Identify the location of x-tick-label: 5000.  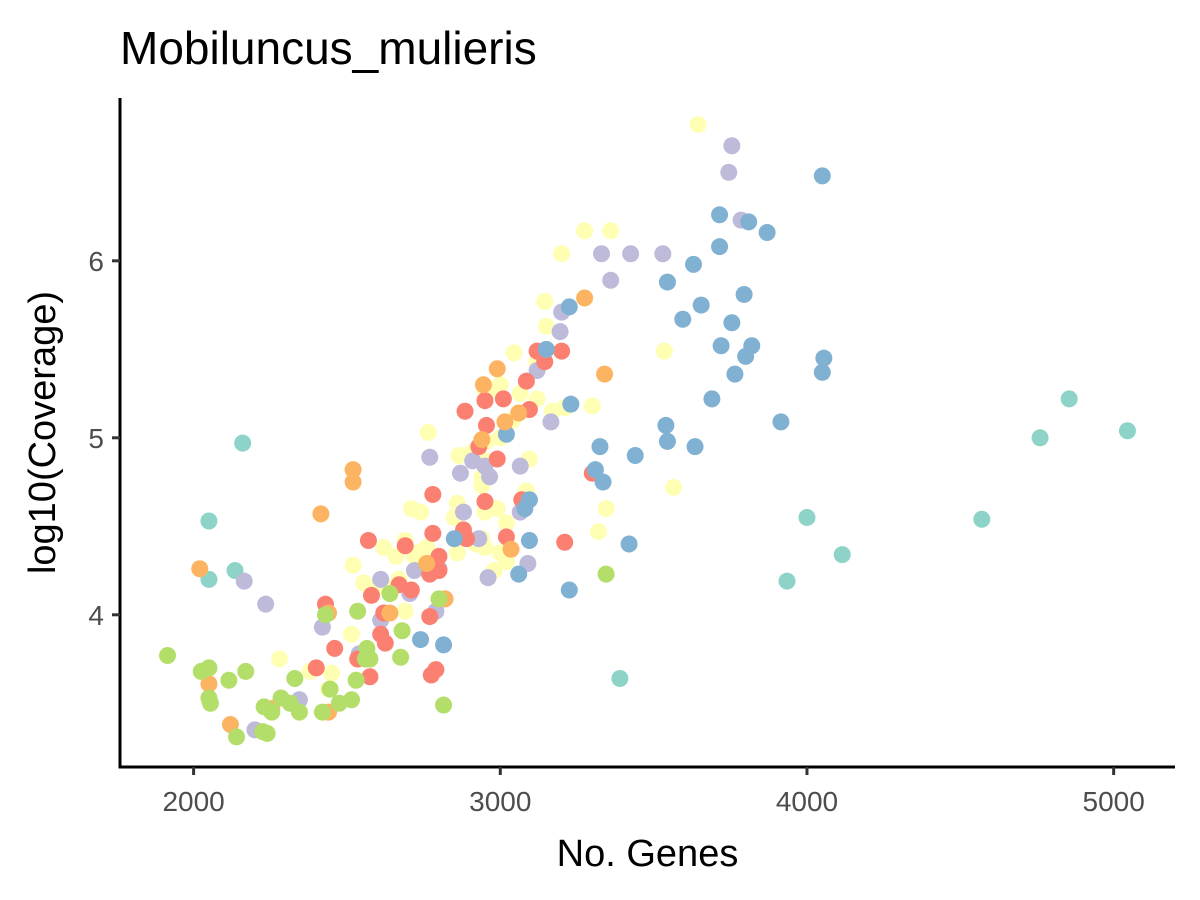
(1114, 801).